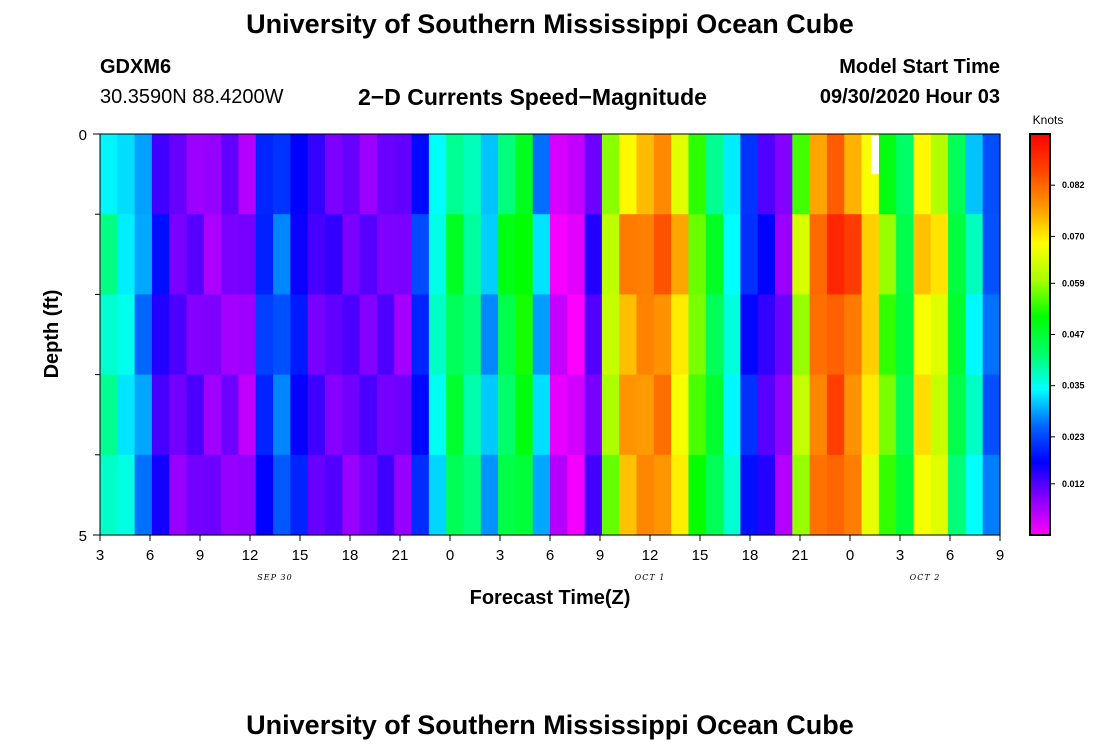  What do you see at coordinates (700, 555) in the screenshot?
I see `x-tick-label: 15` at bounding box center [700, 555].